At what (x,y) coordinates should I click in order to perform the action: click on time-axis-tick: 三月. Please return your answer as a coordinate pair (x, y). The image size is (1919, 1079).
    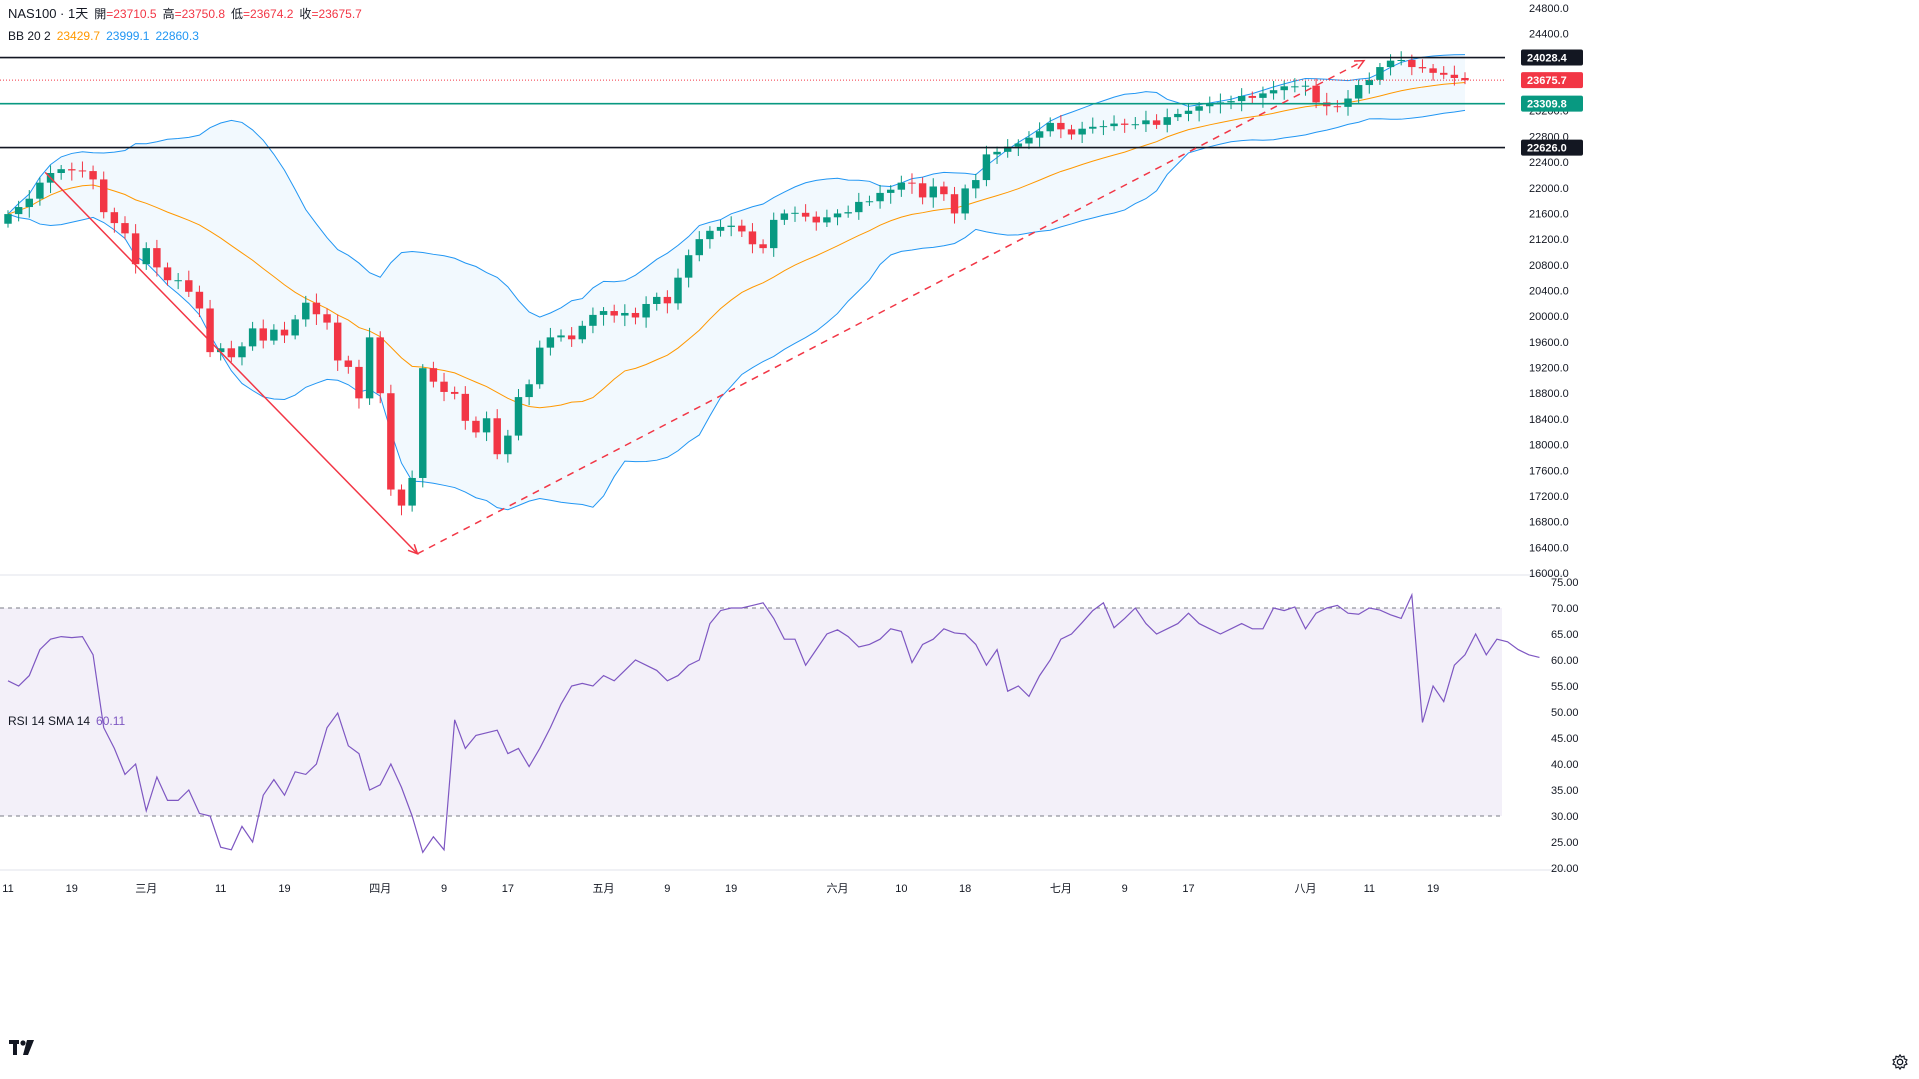
    Looking at the image, I should click on (146, 889).